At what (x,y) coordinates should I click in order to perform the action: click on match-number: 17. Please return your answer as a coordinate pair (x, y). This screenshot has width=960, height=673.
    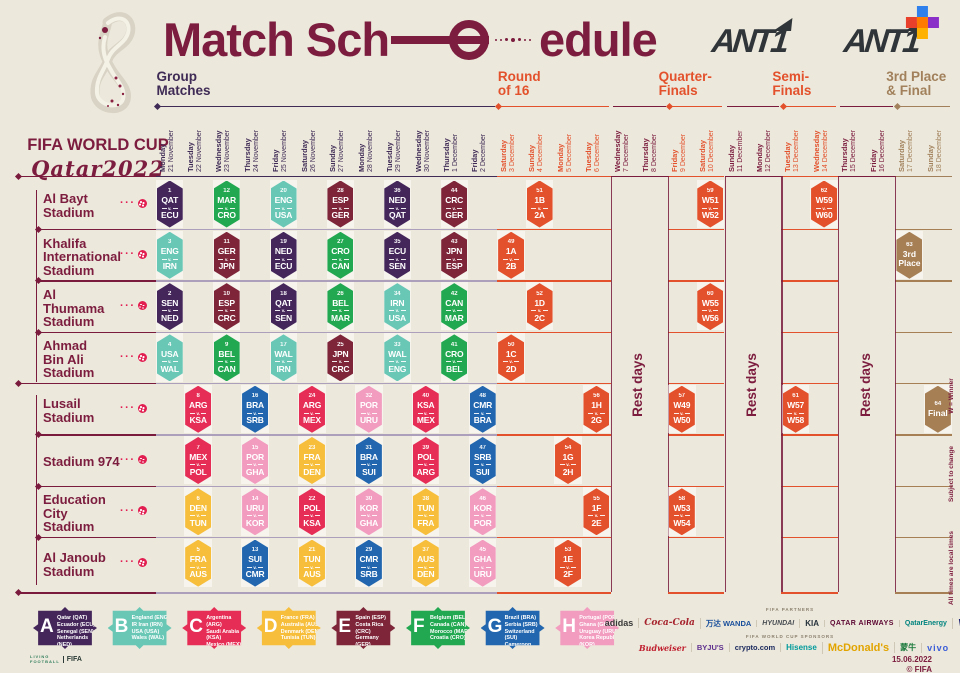
    Looking at the image, I should click on (283, 344).